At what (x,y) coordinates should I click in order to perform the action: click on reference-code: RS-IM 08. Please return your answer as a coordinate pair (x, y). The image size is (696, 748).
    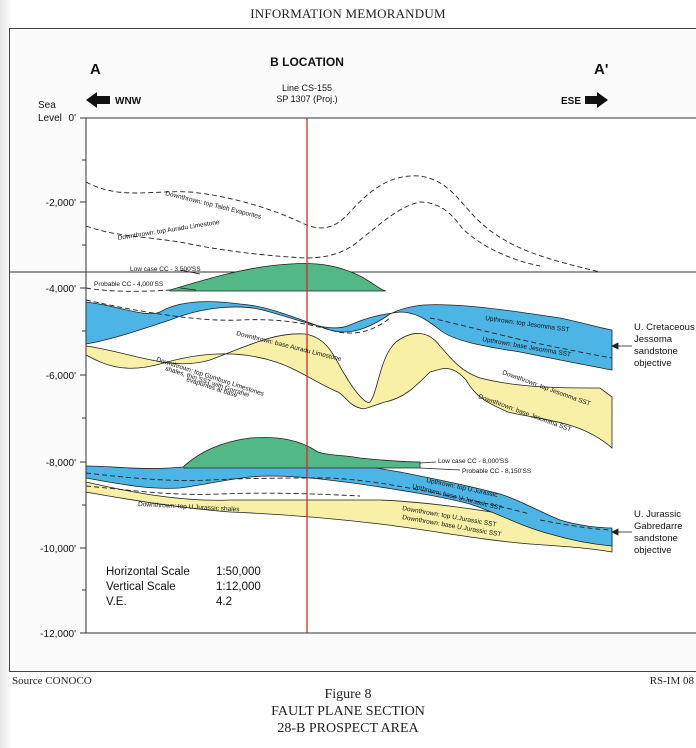
    Looking at the image, I should click on (671, 681).